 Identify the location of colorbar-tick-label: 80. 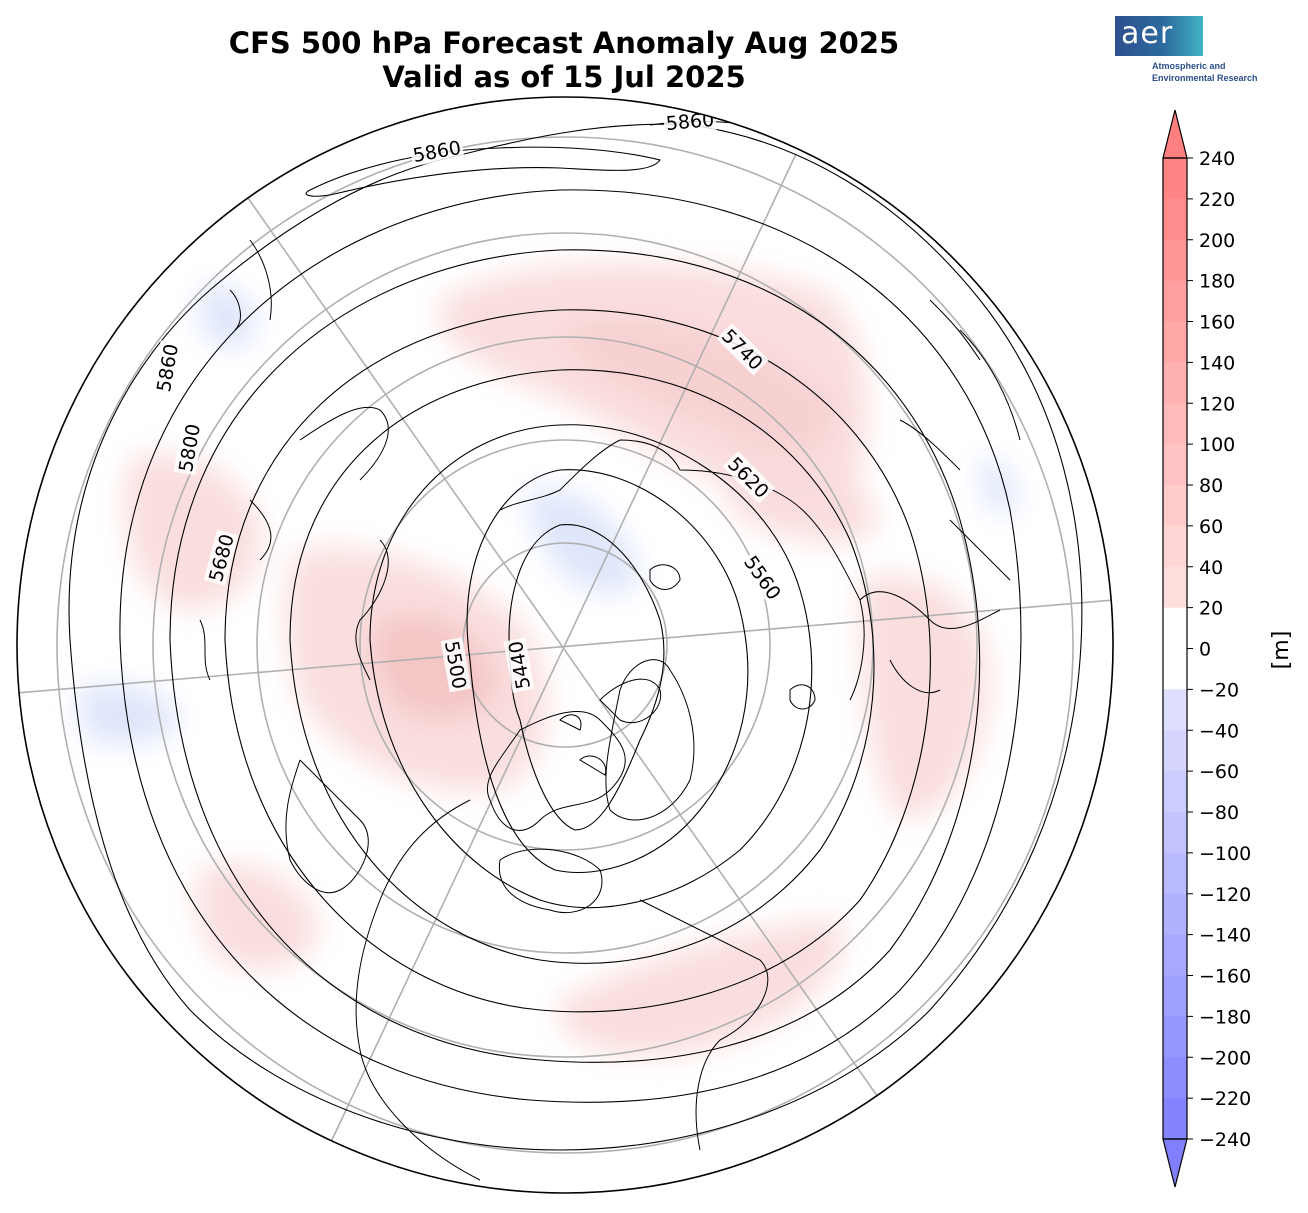
(1211, 486).